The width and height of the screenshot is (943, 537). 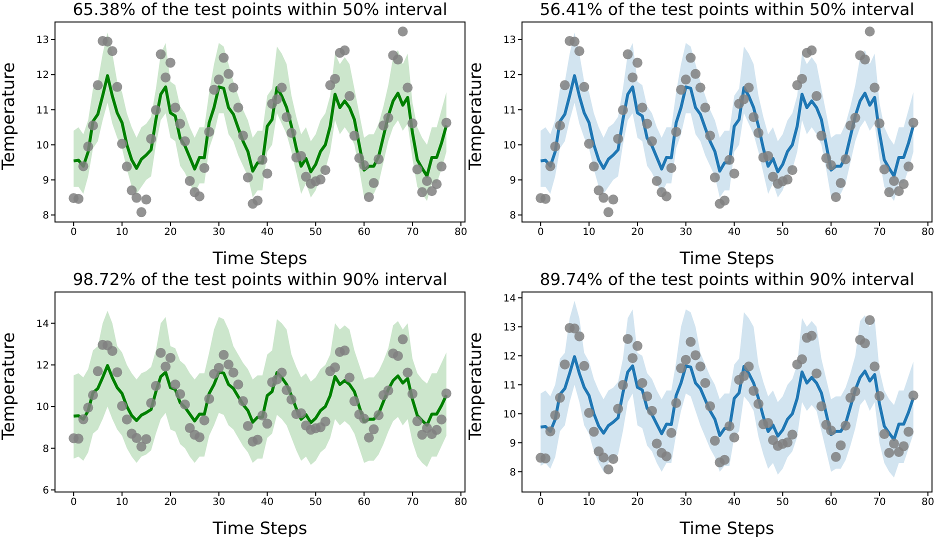 I want to click on y-tick-label: 6, so click(x=45, y=490).